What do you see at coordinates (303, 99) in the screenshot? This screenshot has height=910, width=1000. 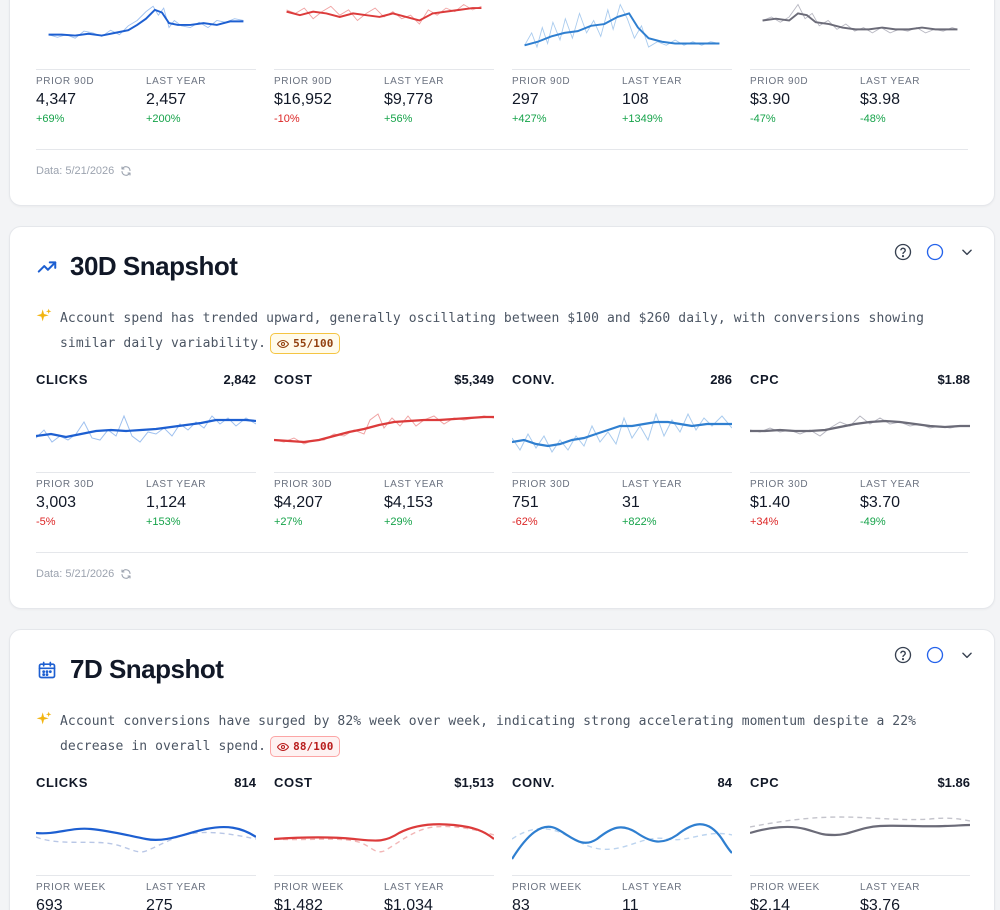 I see `comparison-value: $16,952` at bounding box center [303, 99].